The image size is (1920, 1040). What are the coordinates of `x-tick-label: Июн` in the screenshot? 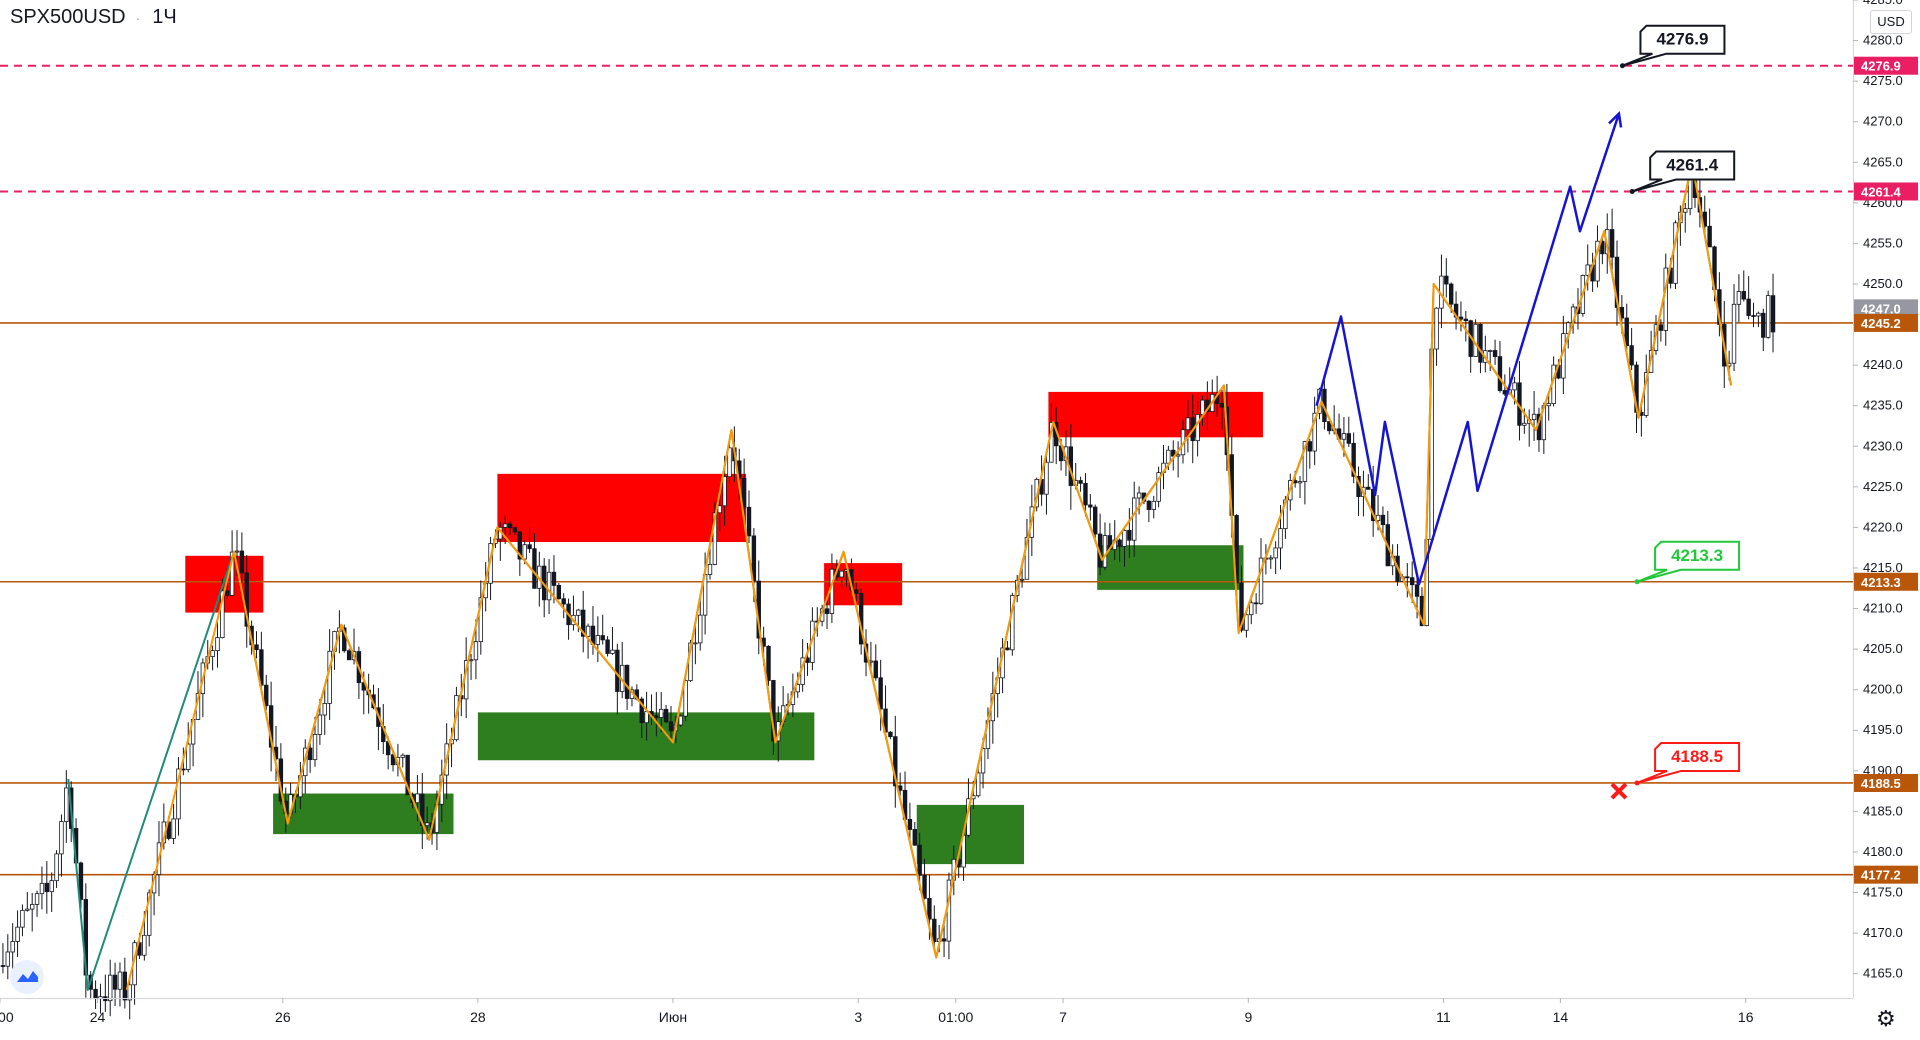 It's located at (673, 1017).